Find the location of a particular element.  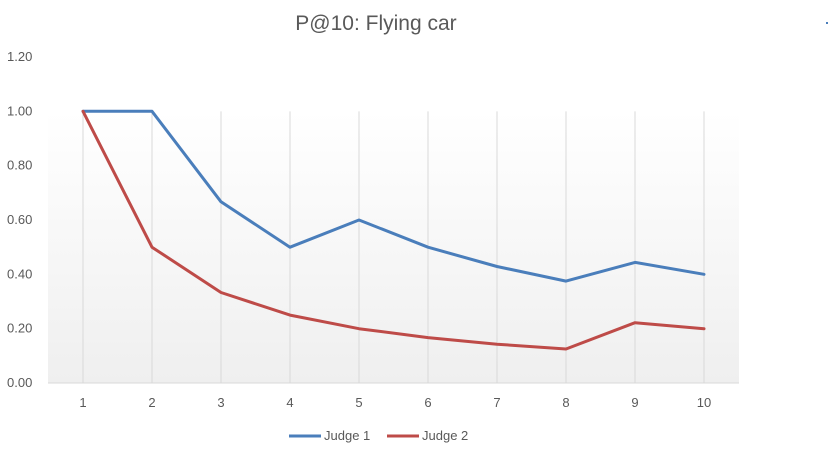

y-axis-ticks: 0.00 0.20 0.40 0.60 0.80 1.00 1.20 is located at coordinates (19, 219).